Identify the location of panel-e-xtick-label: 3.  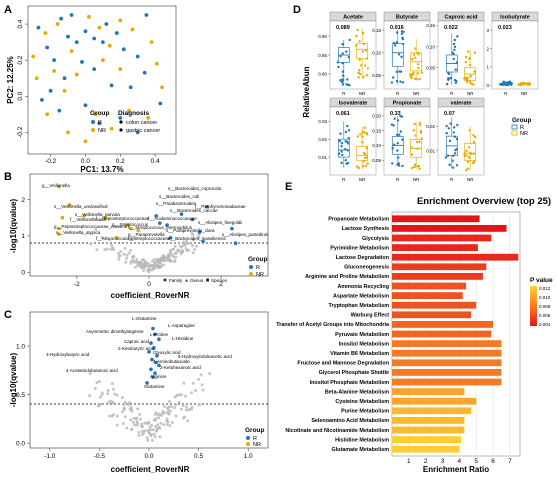
(443, 461).